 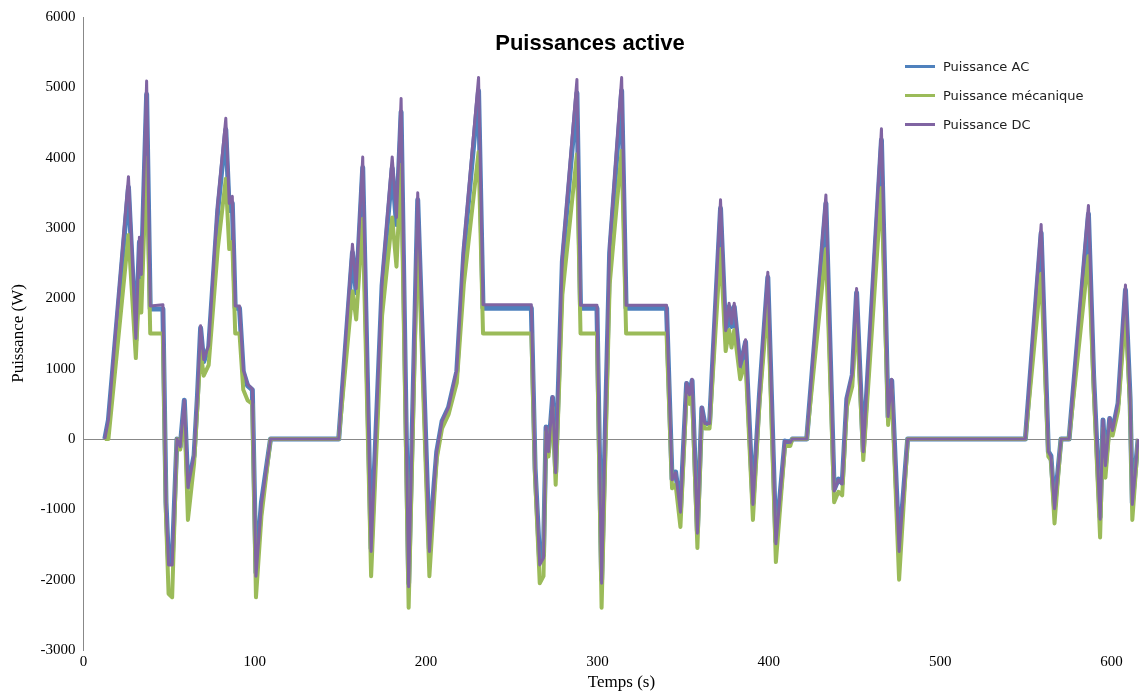 What do you see at coordinates (83, 660) in the screenshot?
I see `x-tick-label: 0` at bounding box center [83, 660].